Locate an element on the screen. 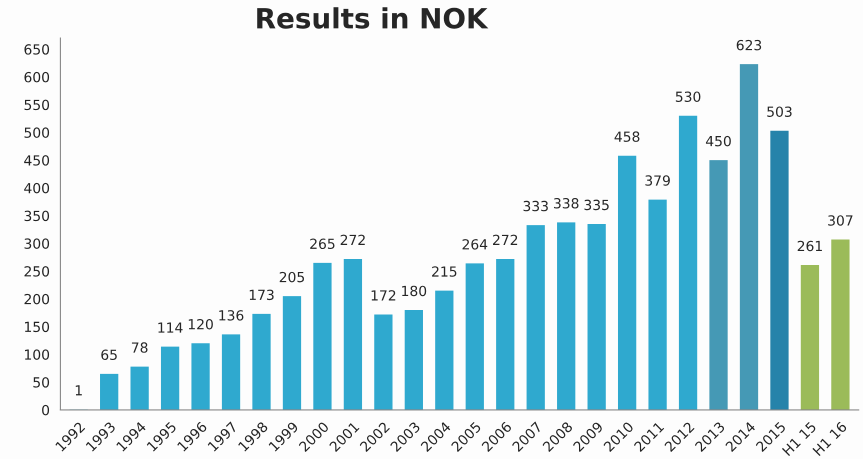 Image resolution: width=863 pixels, height=459 pixels. y-tick-label: 550 is located at coordinates (37, 105).